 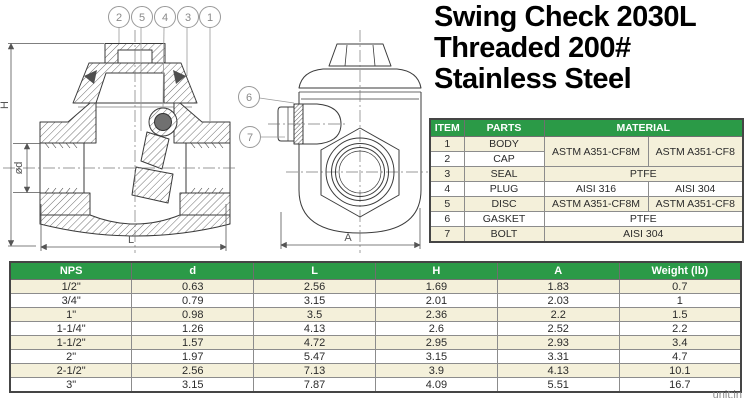 I want to click on dims-row: 1-1/2" 1.57 4.72 2.95 2.93 3.4, so click(x=375, y=342).